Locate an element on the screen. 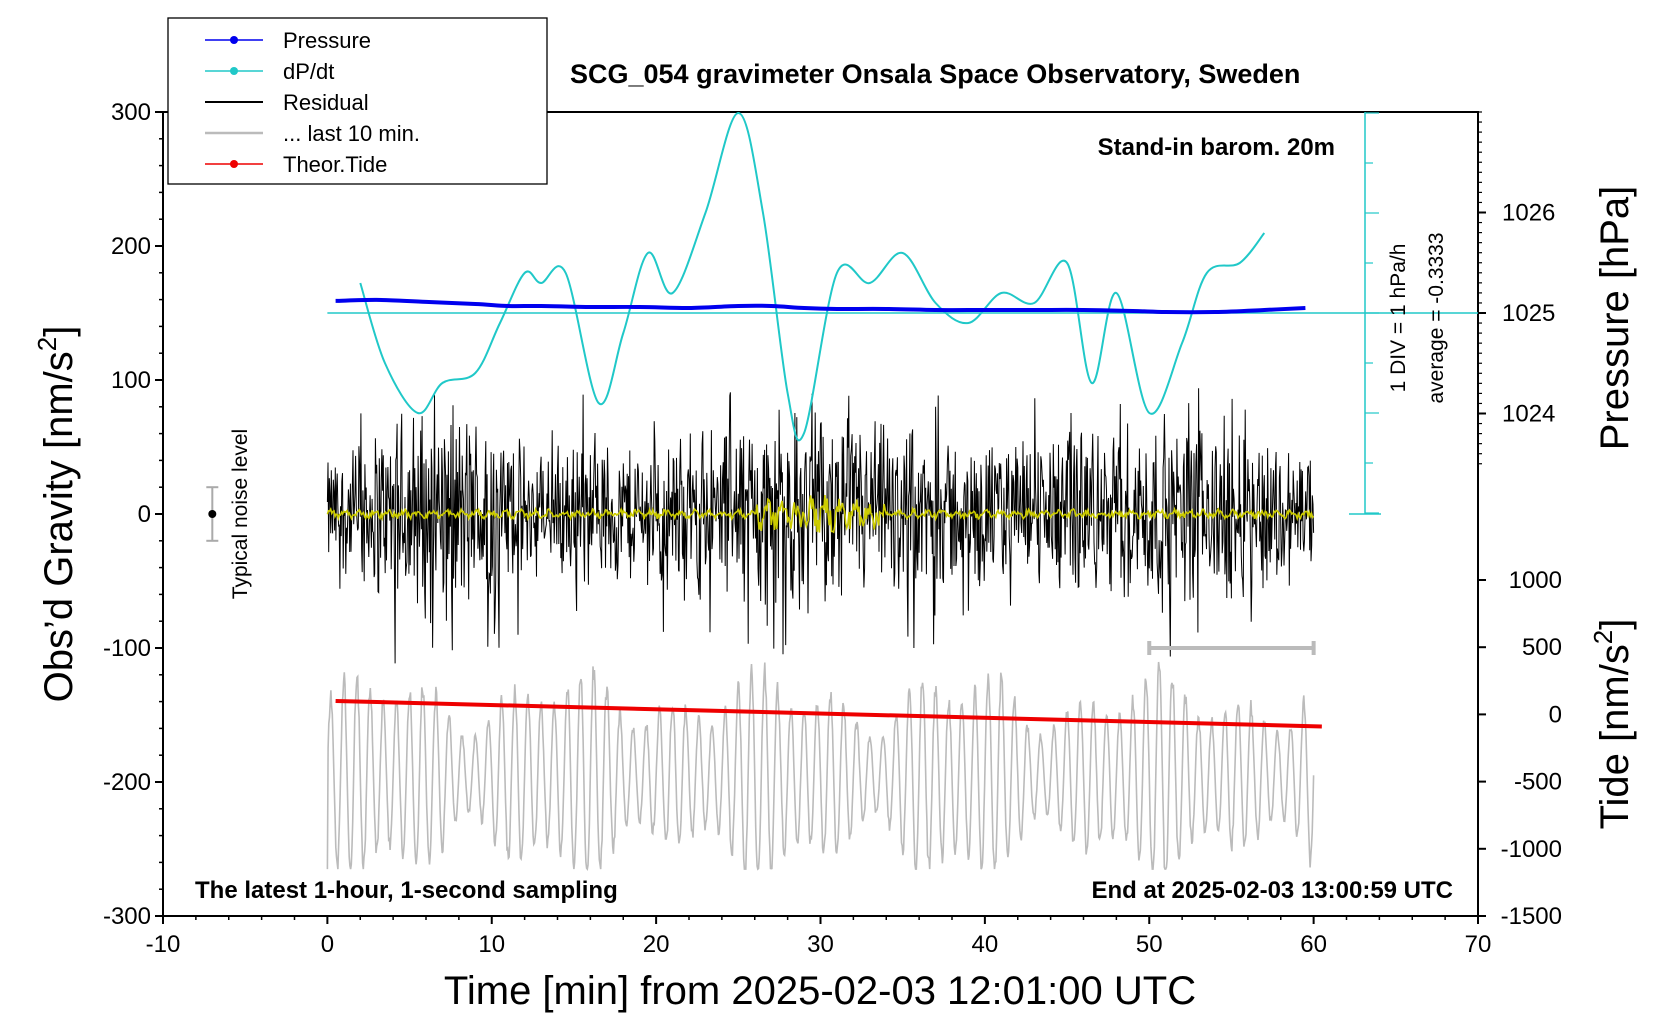  noise-level-label: Typical noise level is located at coordinates (240, 514).